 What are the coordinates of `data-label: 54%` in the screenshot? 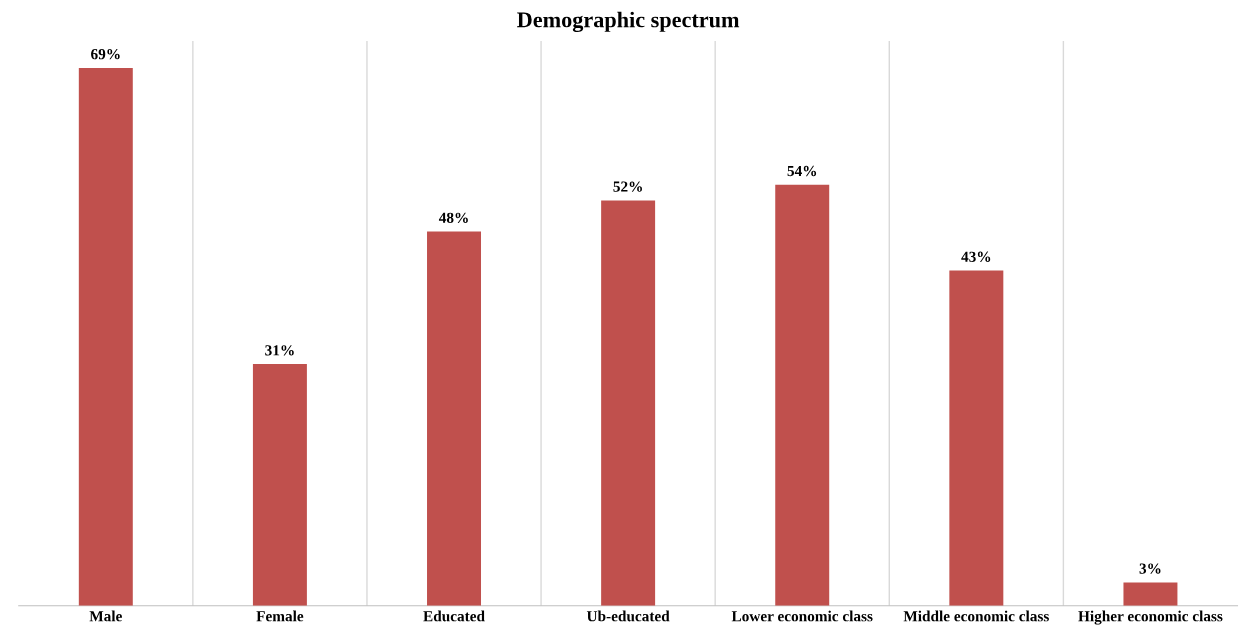 It's located at (802, 171).